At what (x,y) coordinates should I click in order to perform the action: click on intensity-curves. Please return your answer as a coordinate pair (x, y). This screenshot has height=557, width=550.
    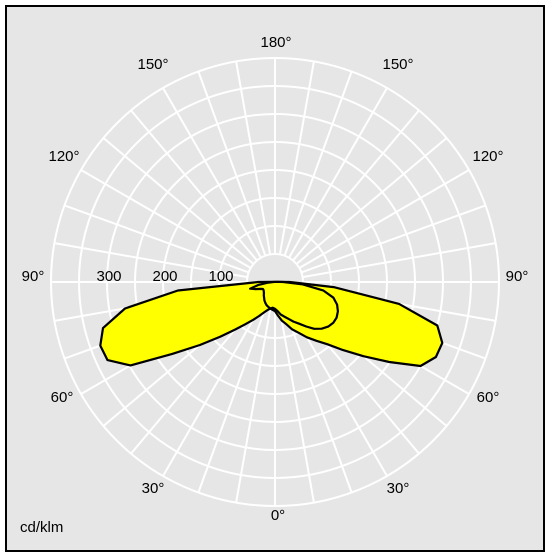
    Looking at the image, I should click on (271, 324).